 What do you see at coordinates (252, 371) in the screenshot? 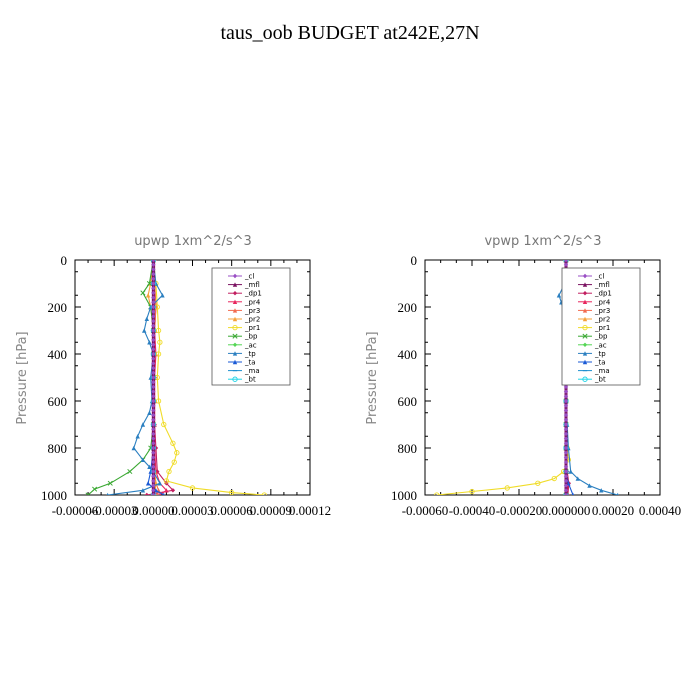
I see `legend-label: _ma` at bounding box center [252, 371].